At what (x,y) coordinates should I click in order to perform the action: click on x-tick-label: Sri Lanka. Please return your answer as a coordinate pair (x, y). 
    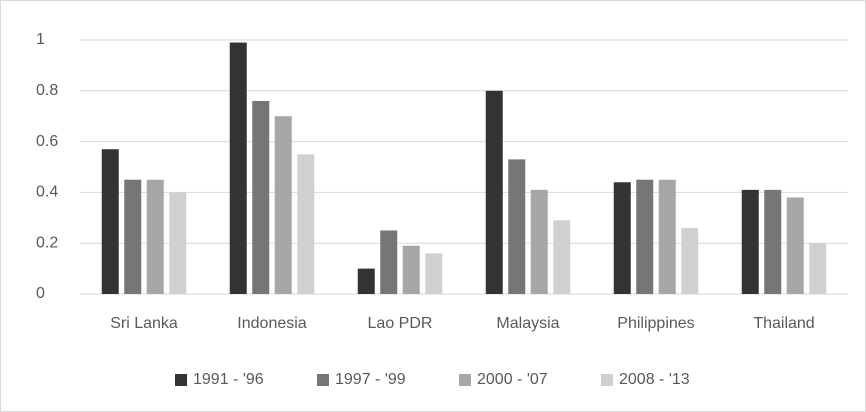
    Looking at the image, I should click on (144, 323).